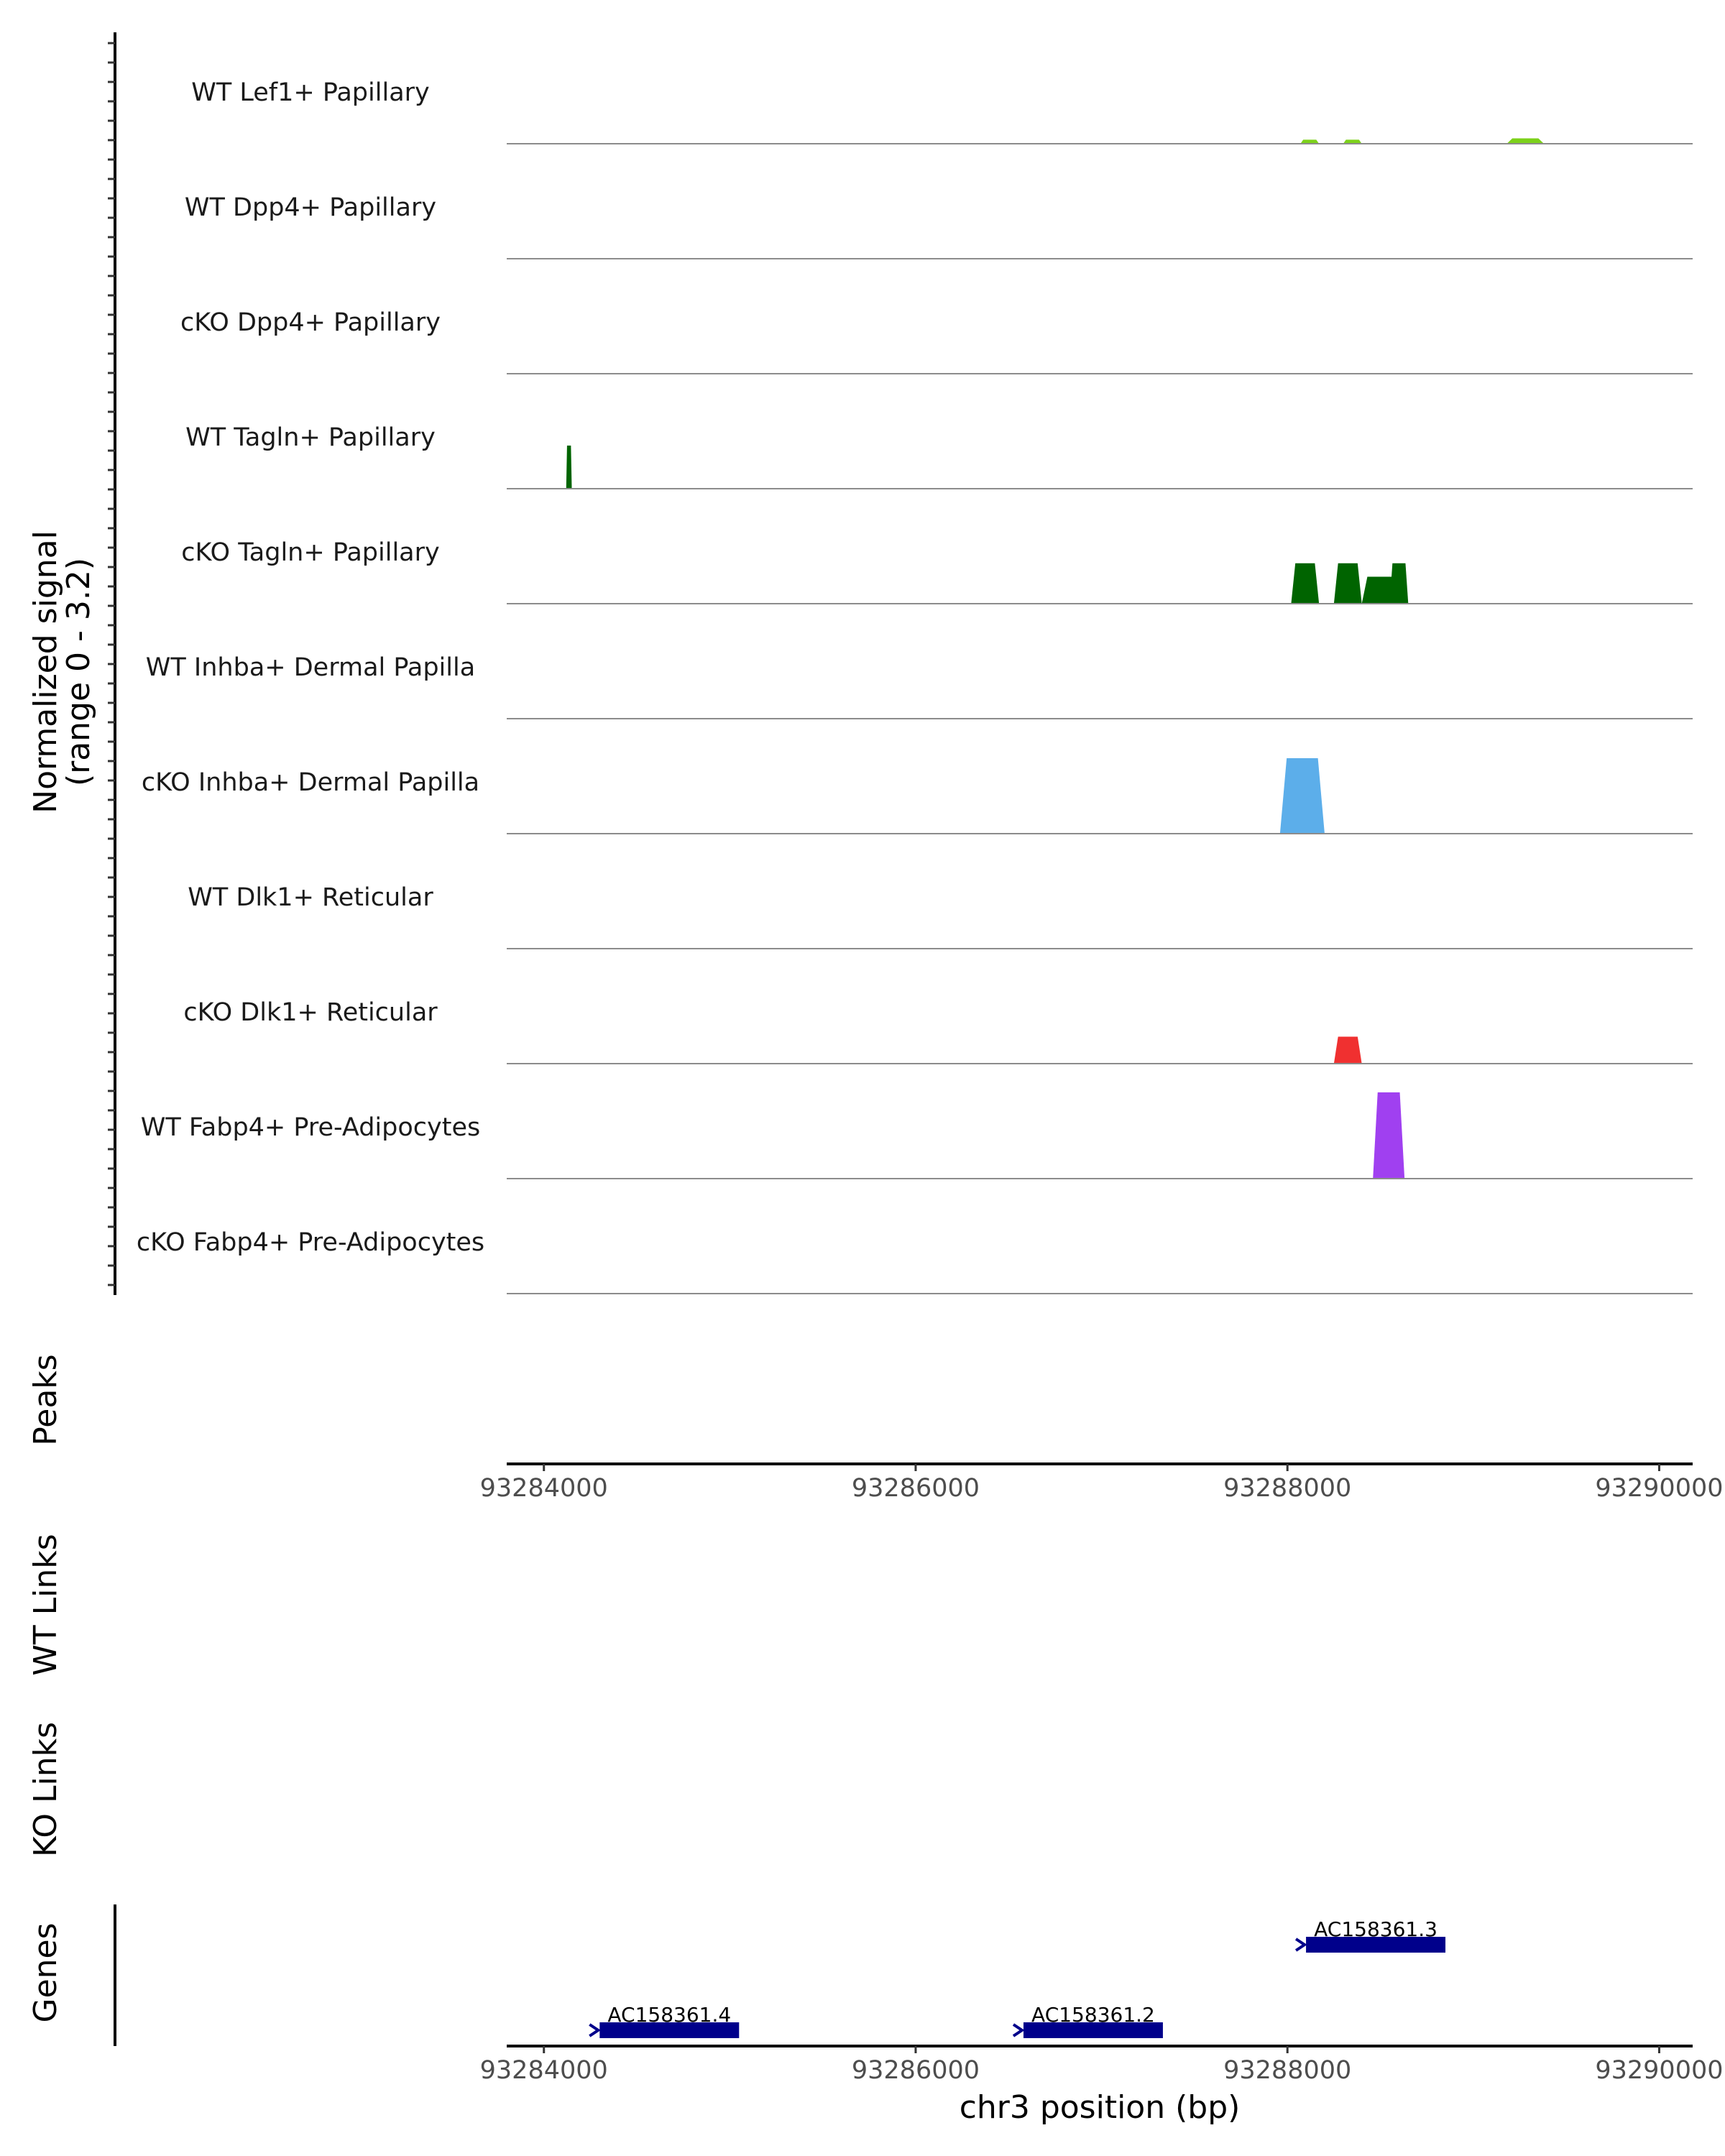  What do you see at coordinates (45, 1790) in the screenshot?
I see `ko-links-panel-label: KO Links` at bounding box center [45, 1790].